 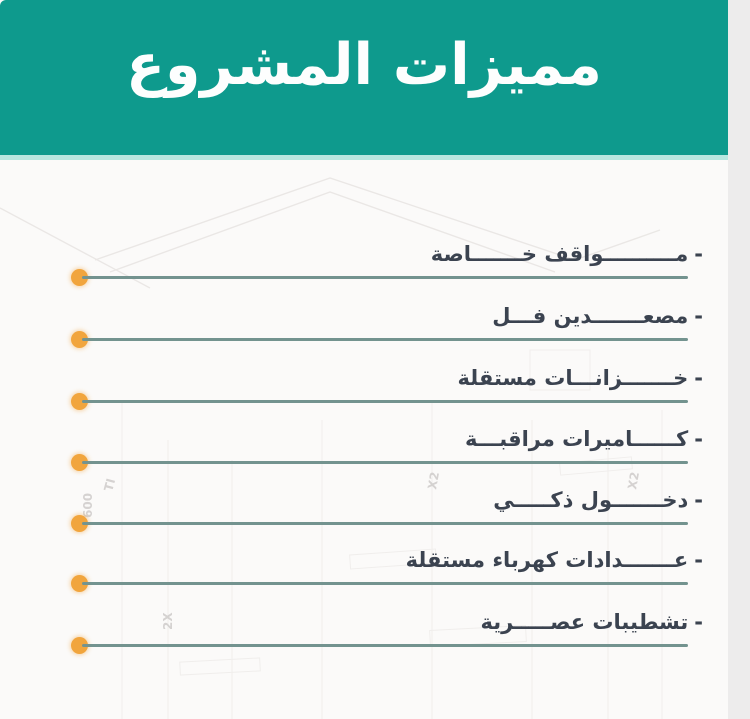 I want to click on feature-text: -مــــــــــواقف خـــــــاصة, so click(x=567, y=254).